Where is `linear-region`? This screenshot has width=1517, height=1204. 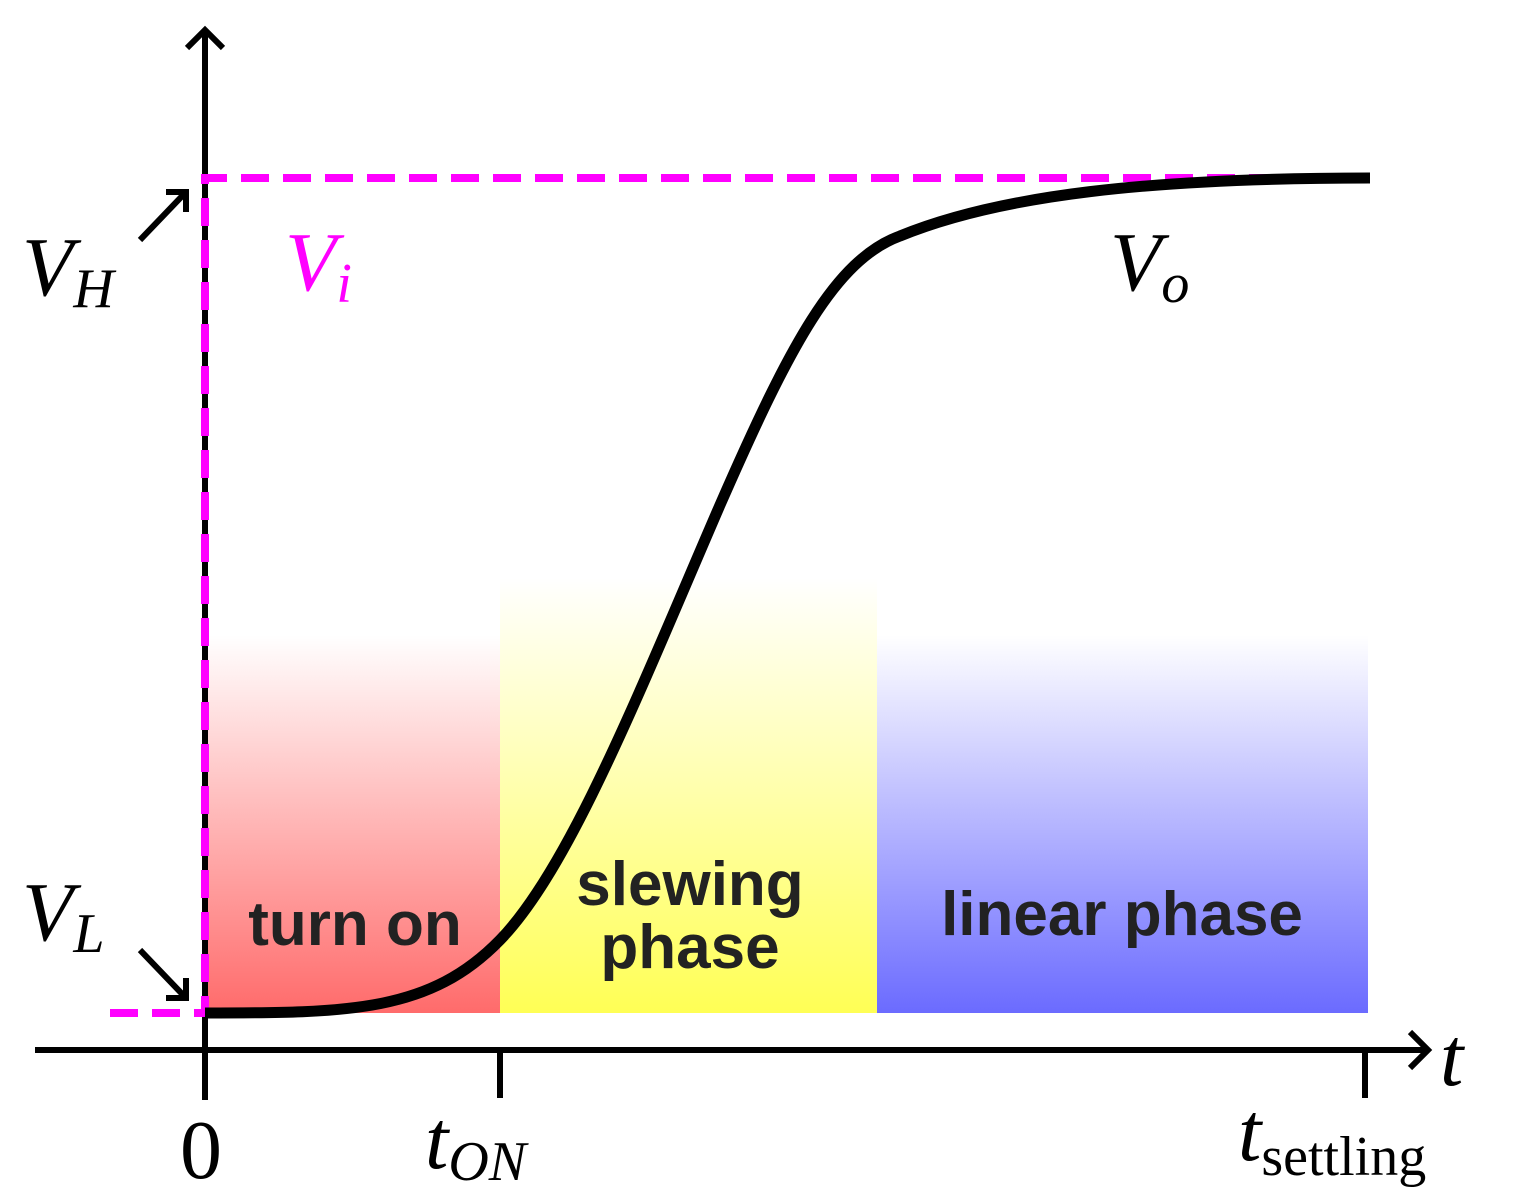
linear-region is located at coordinates (1122, 824).